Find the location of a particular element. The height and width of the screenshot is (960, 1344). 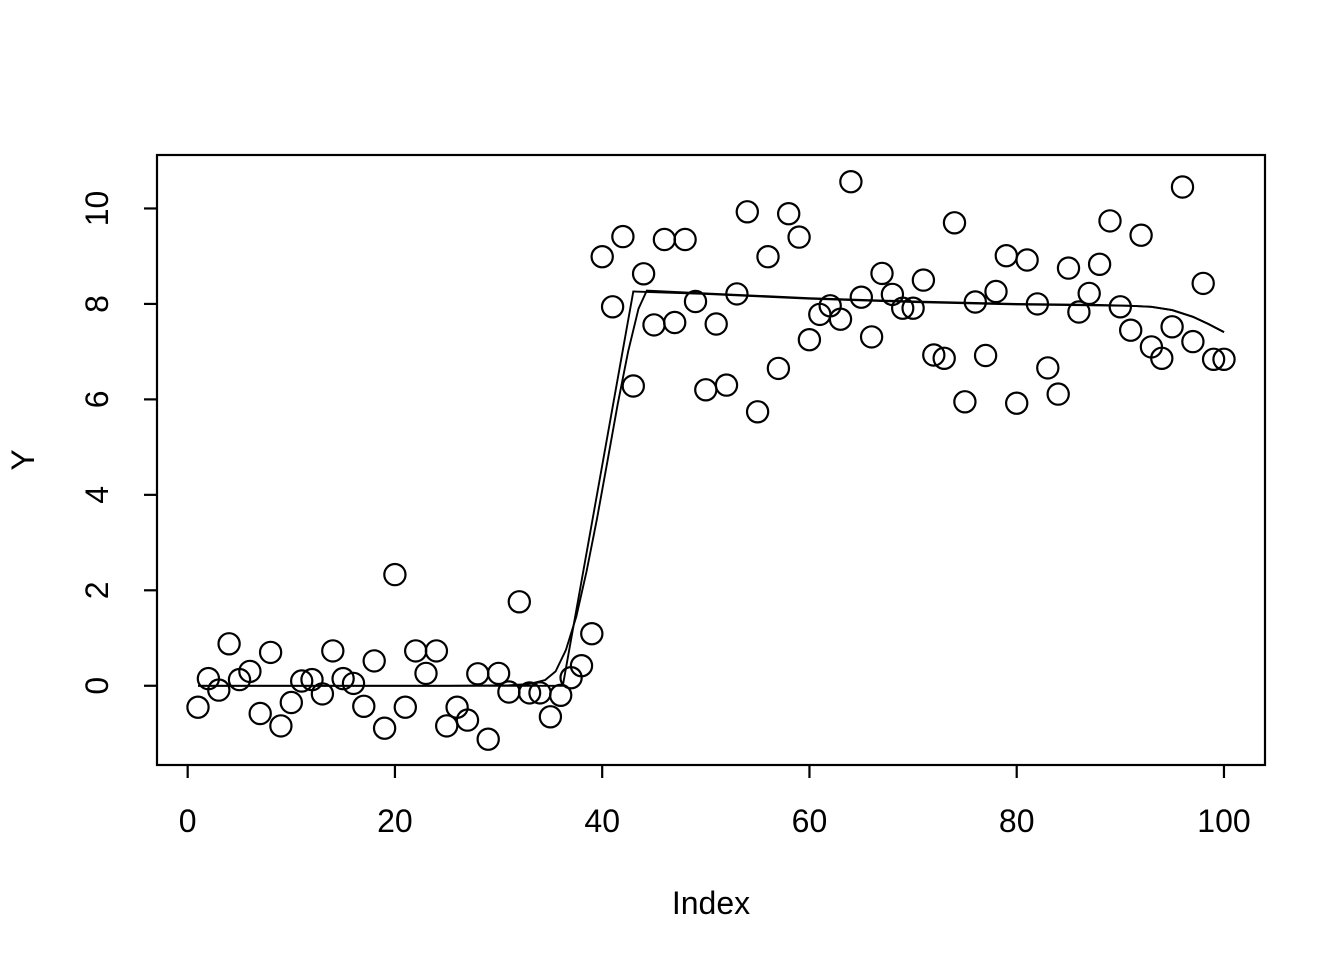

x-tick-label: 100 is located at coordinates (1223, 821).